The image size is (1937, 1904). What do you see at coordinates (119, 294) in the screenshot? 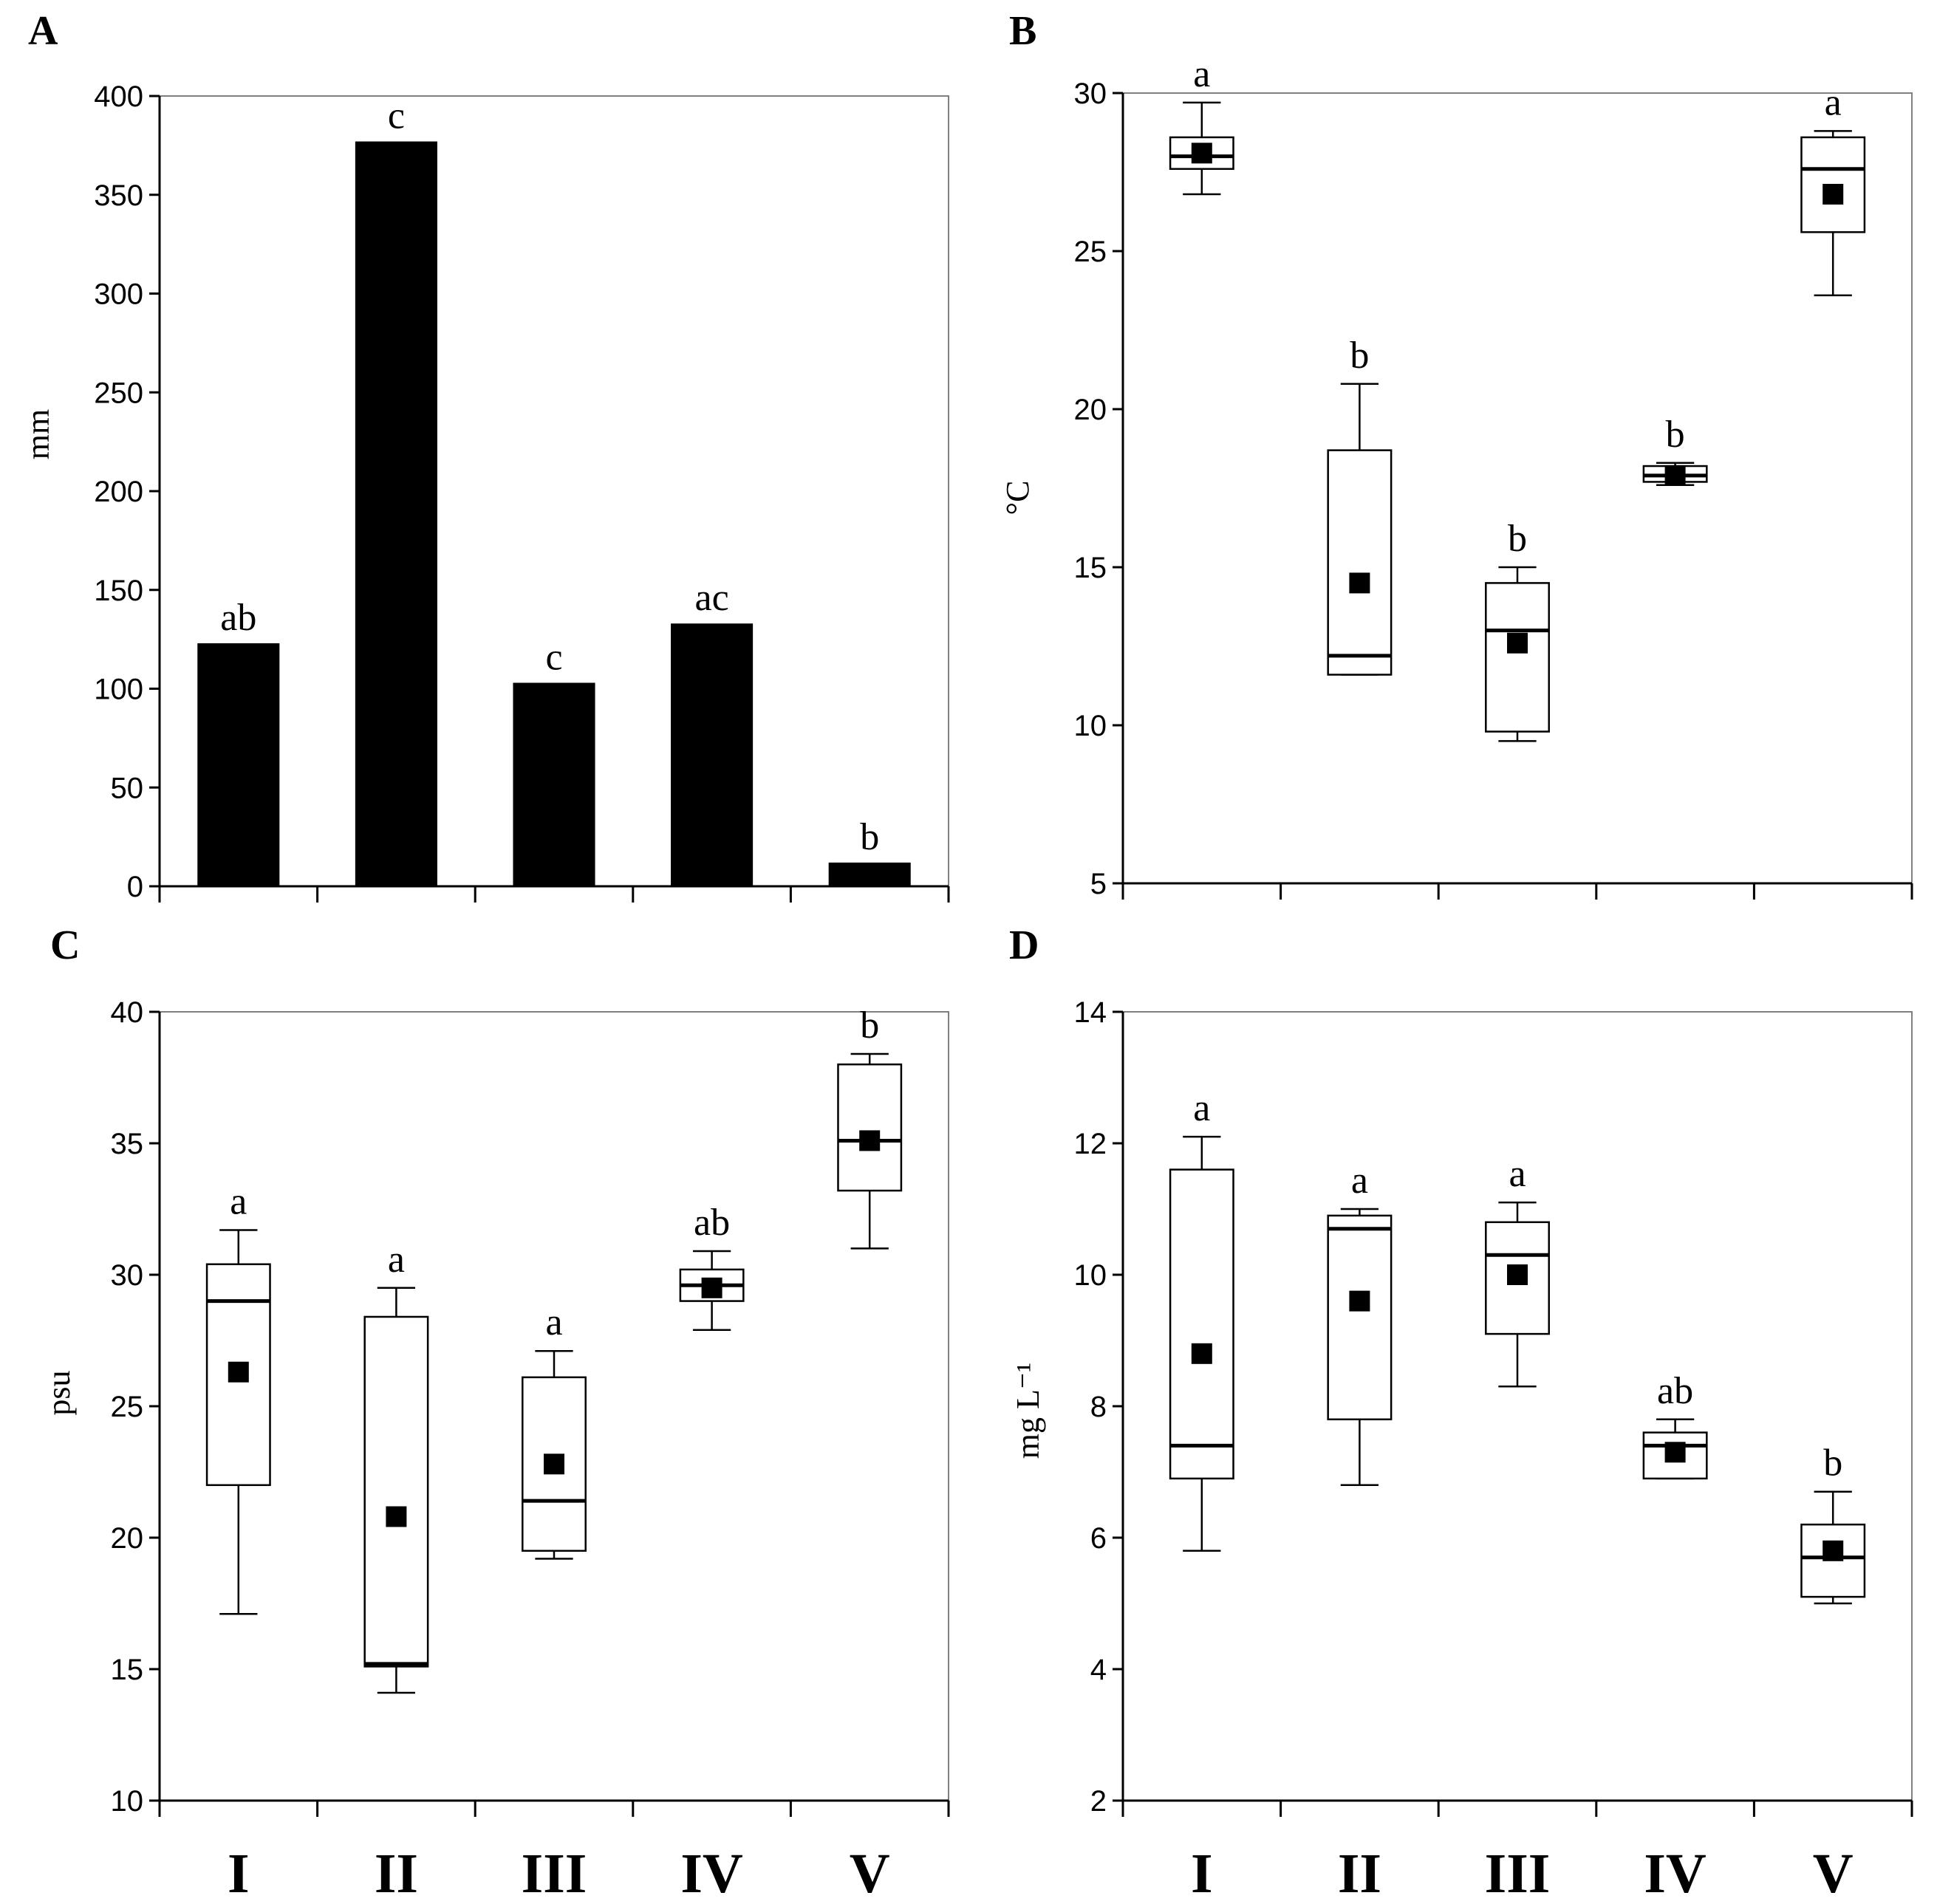
I see `panel-a-y-tick-label: 300` at bounding box center [119, 294].